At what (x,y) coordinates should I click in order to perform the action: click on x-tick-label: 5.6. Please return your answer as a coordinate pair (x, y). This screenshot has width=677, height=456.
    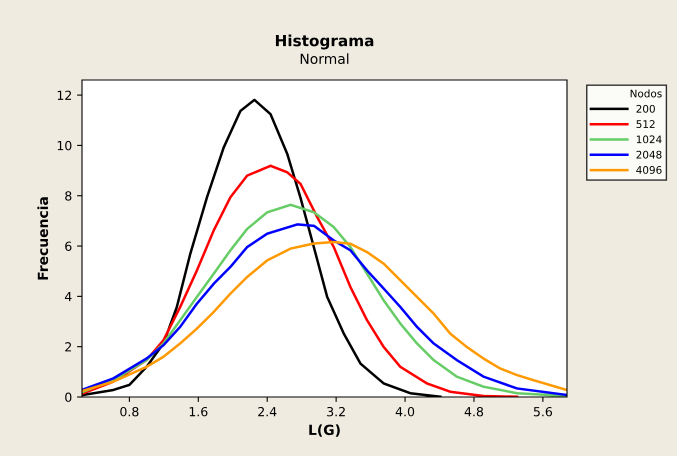
    Looking at the image, I should click on (543, 411).